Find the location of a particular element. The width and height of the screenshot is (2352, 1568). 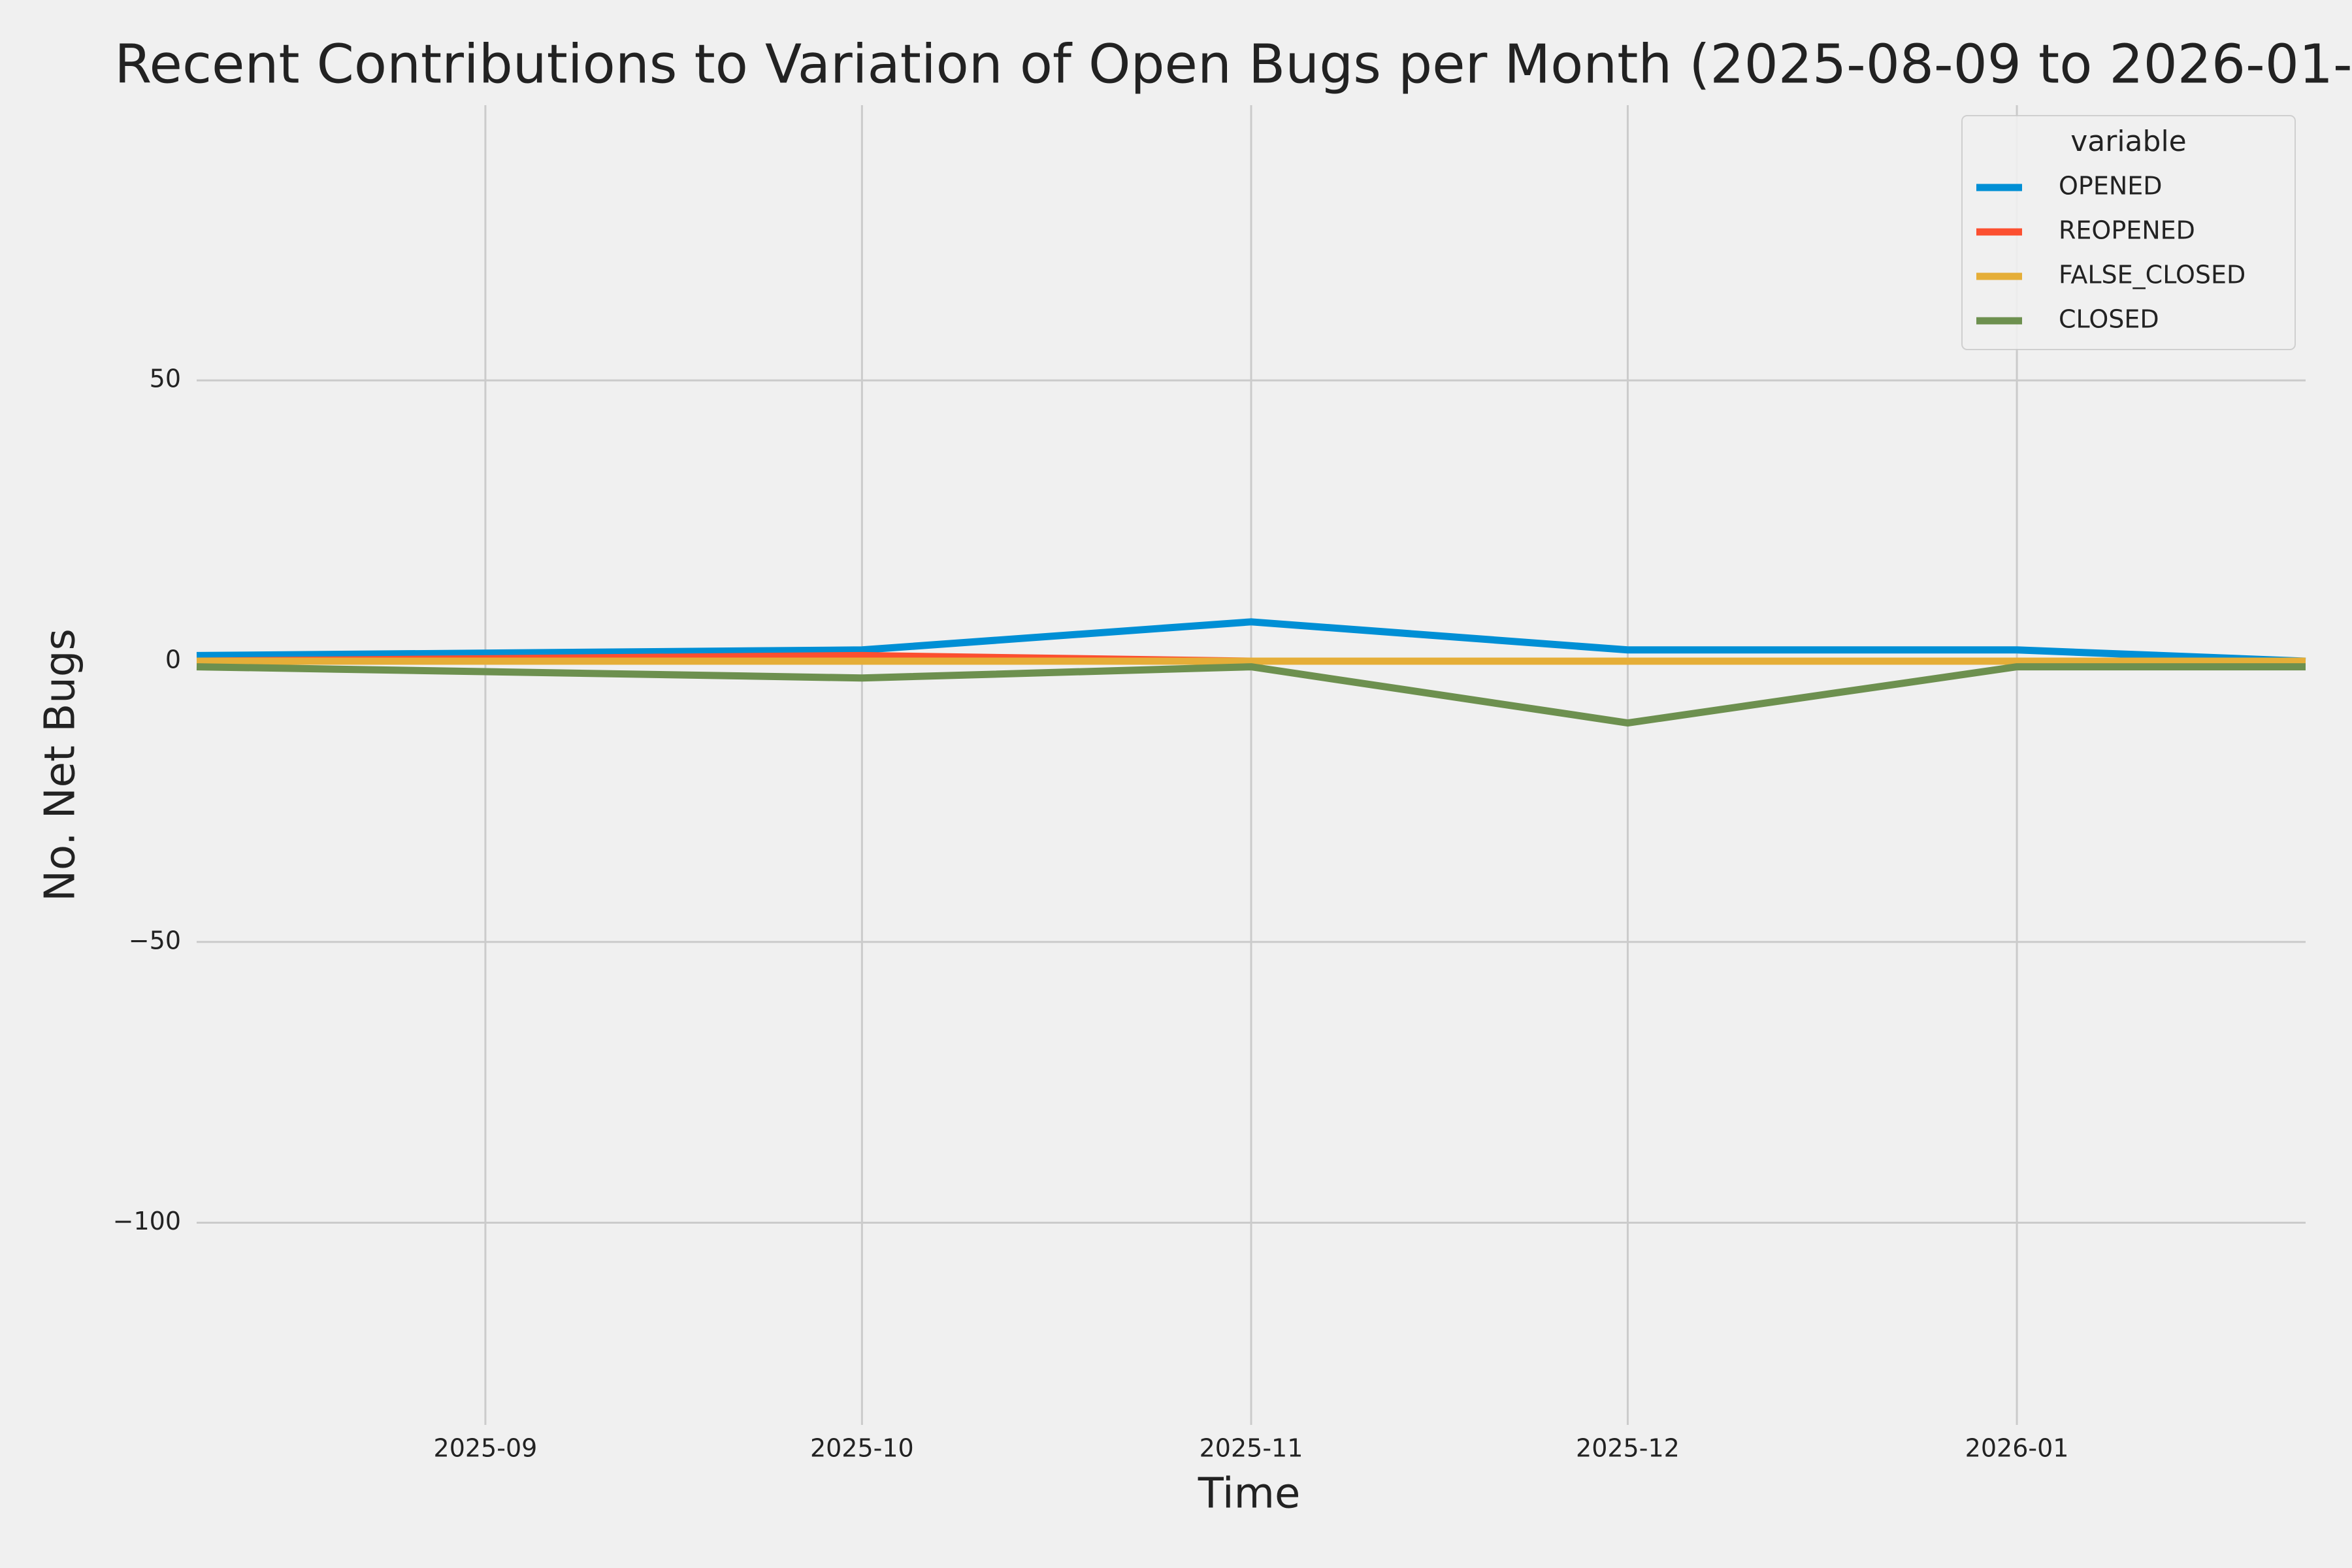

y-tick-label: 50 is located at coordinates (165, 379).